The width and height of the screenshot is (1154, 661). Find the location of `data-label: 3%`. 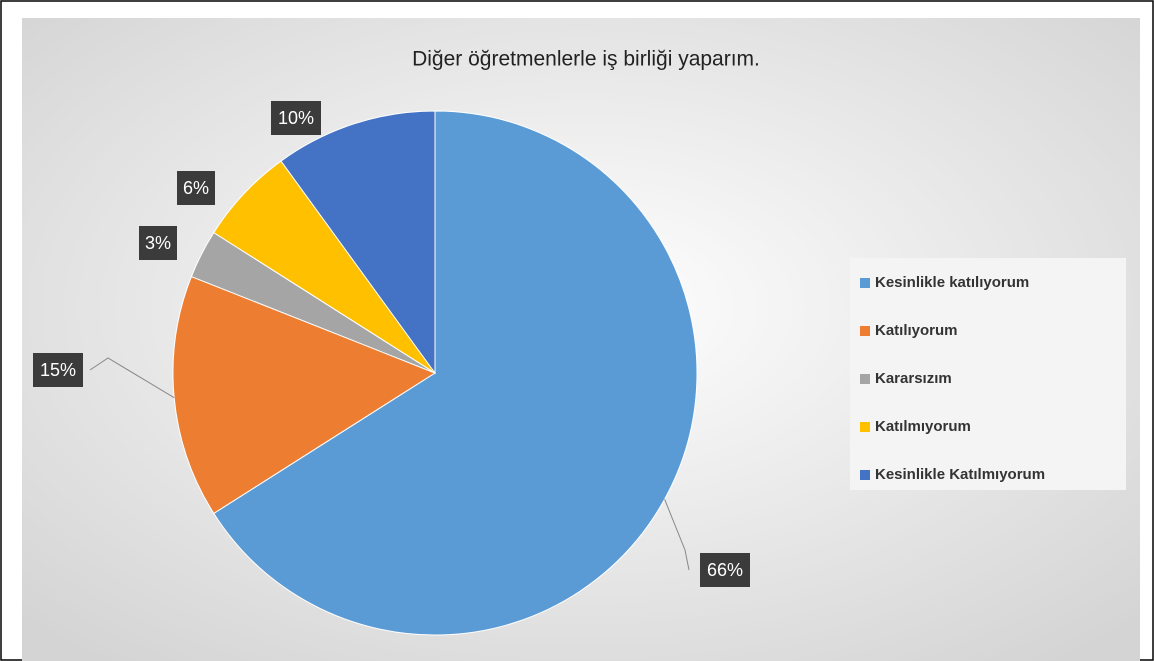

data-label: 3% is located at coordinates (158, 243).